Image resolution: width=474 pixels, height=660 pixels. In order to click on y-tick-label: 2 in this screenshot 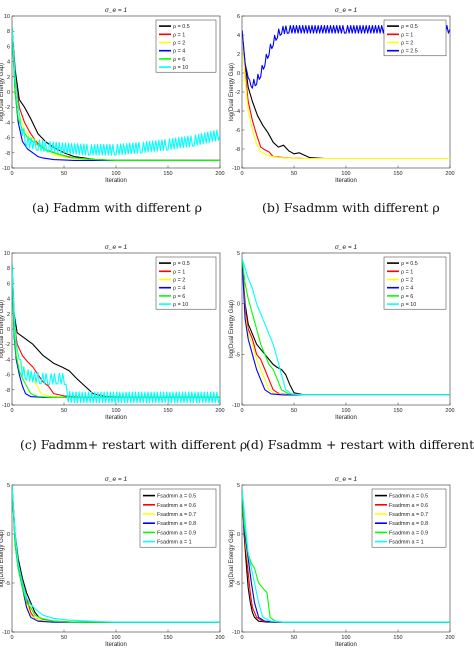, I will do `click(8, 78)`.